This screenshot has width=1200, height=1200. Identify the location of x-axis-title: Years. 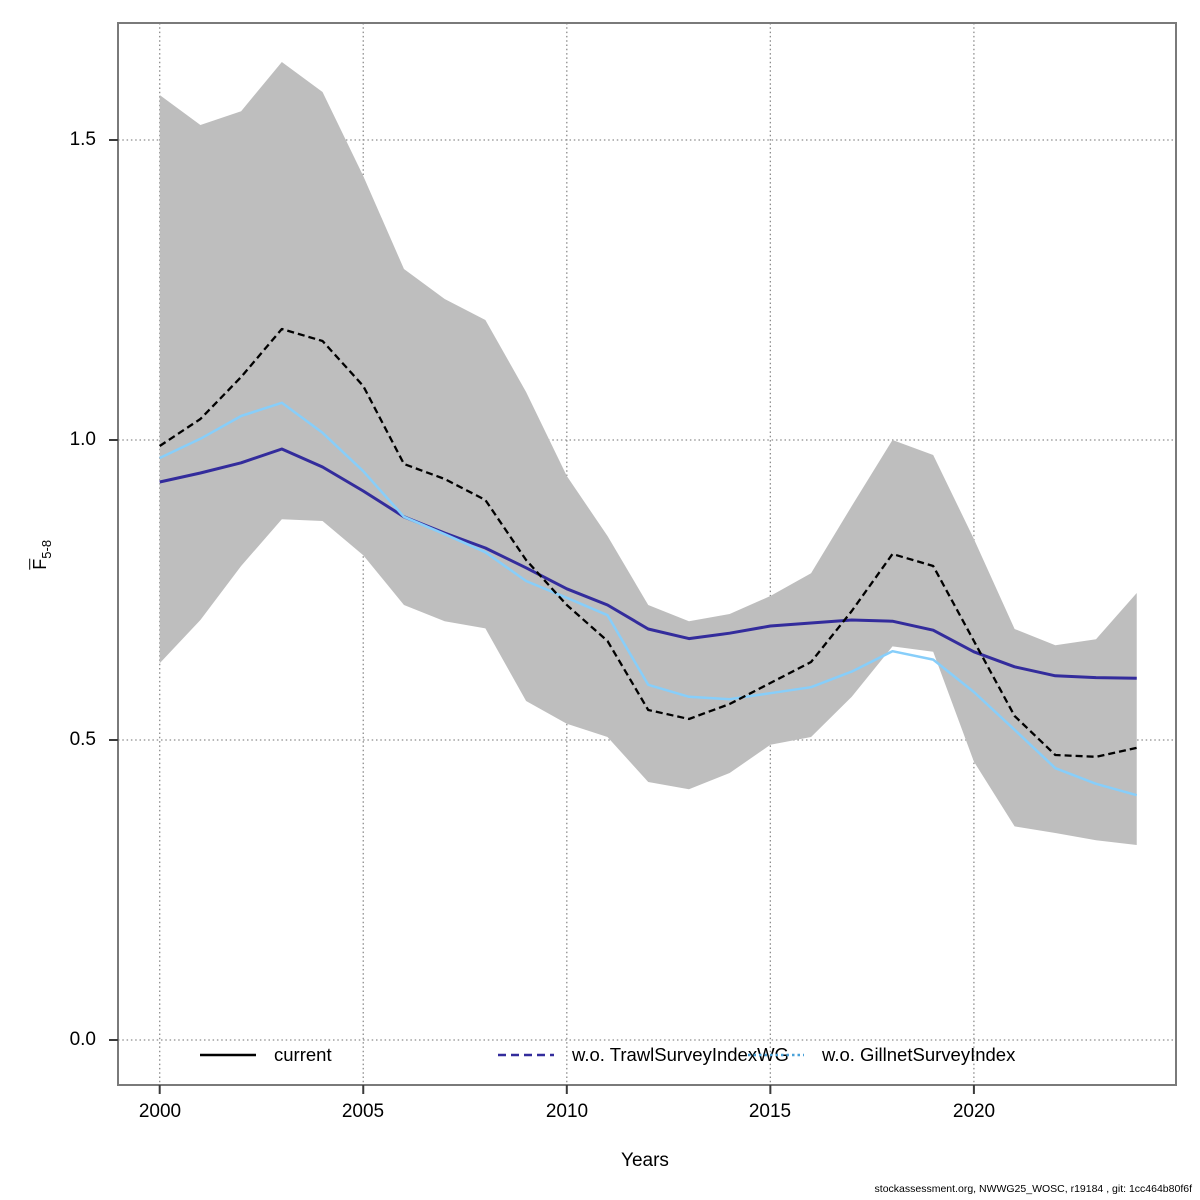
(645, 1160).